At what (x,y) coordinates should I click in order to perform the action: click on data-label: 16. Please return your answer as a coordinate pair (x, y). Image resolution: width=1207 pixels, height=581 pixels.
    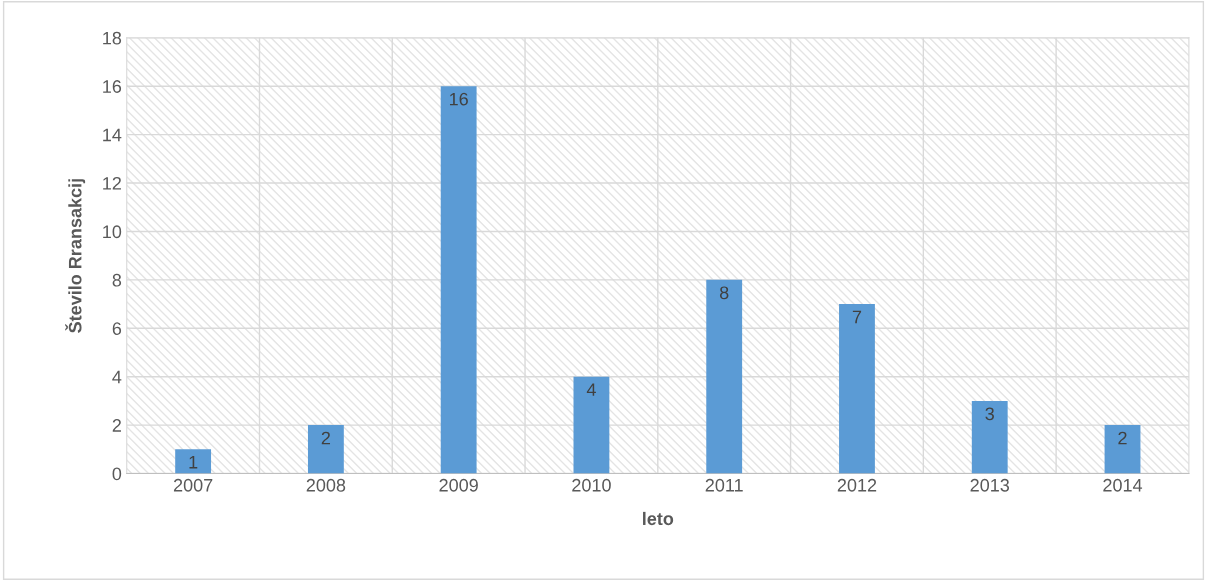
    Looking at the image, I should click on (459, 99).